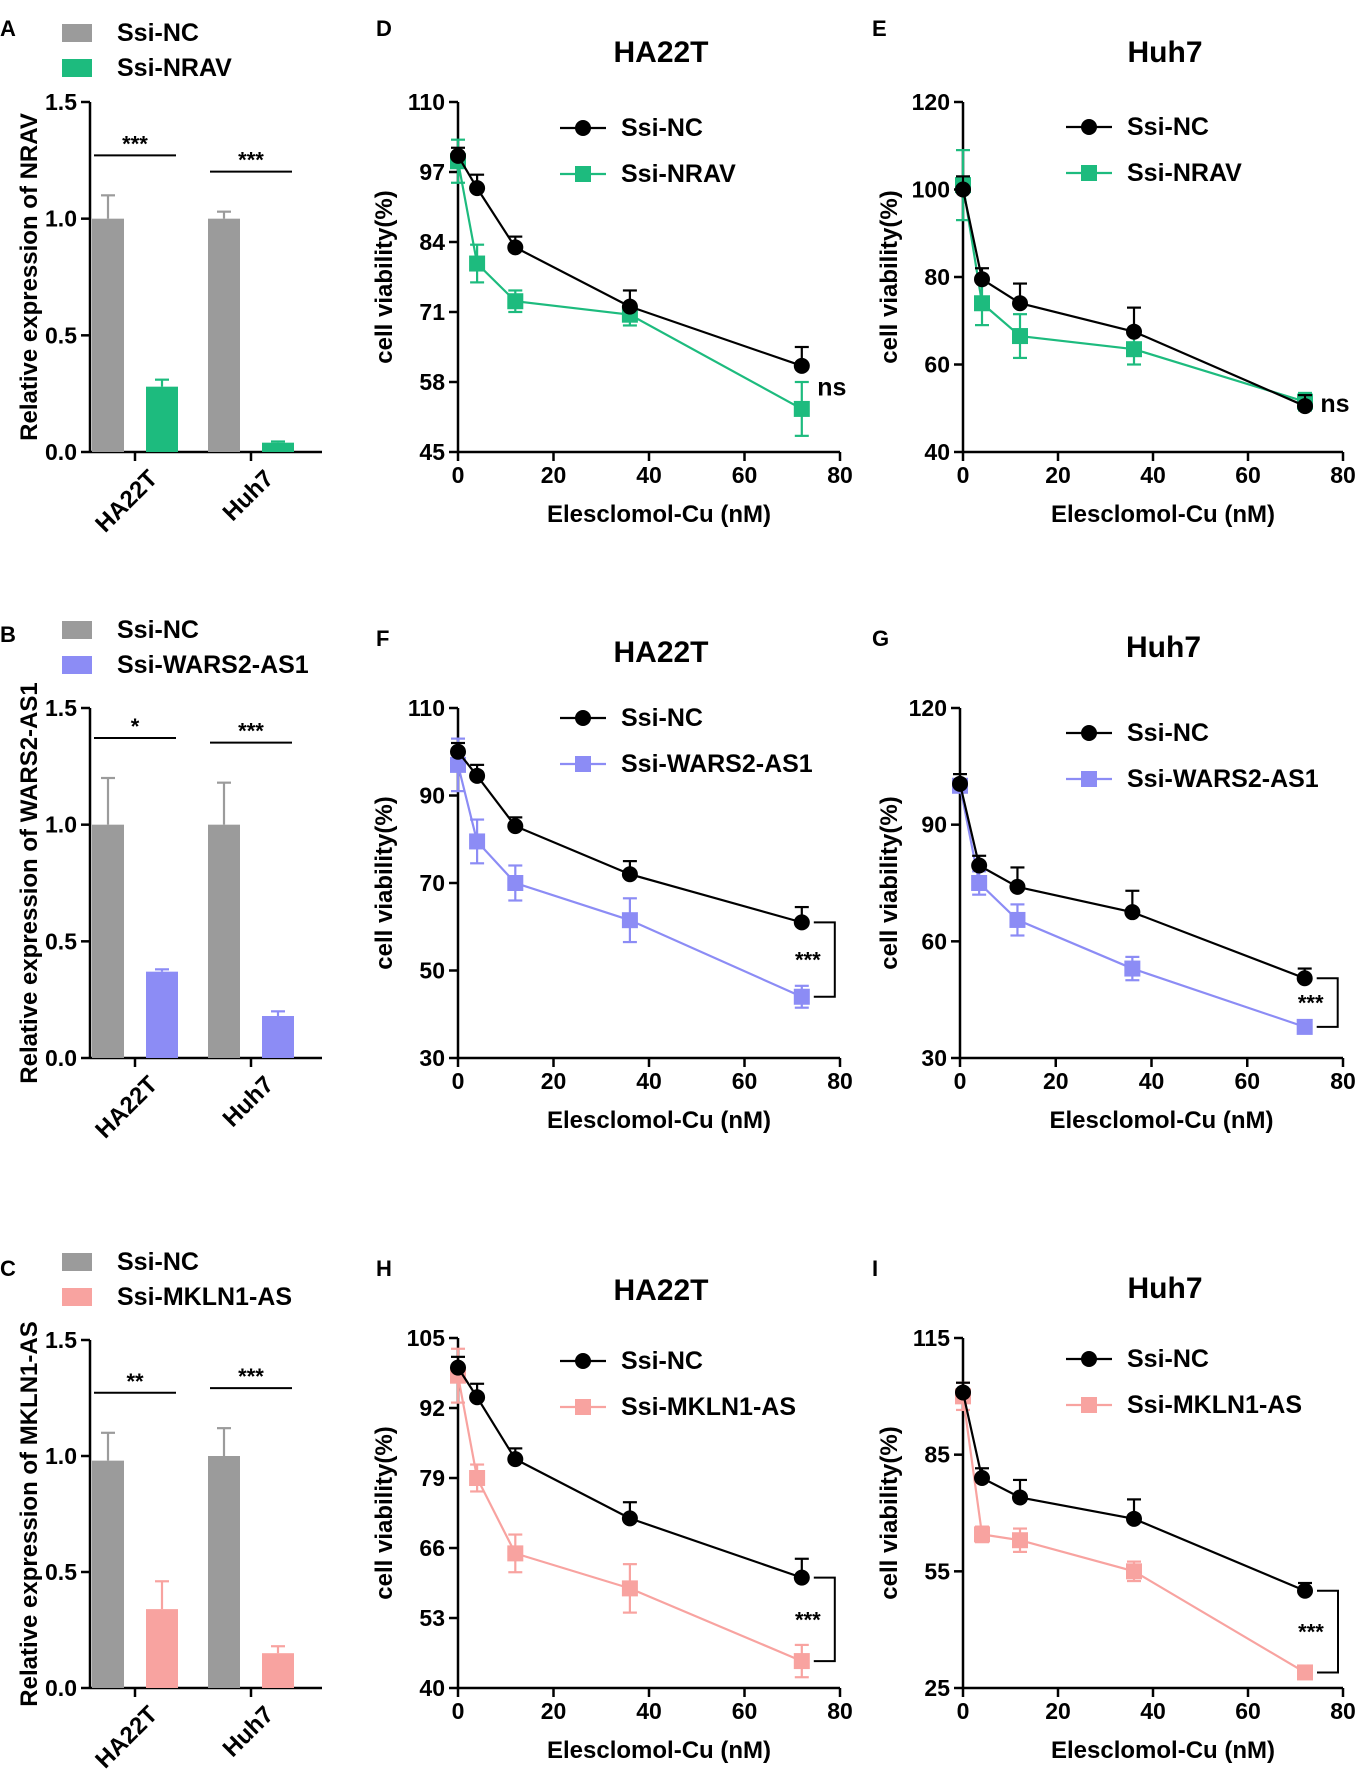 The image size is (1358, 1790). Describe the element at coordinates (629, 285) in the screenshot. I see `series-line` at that location.